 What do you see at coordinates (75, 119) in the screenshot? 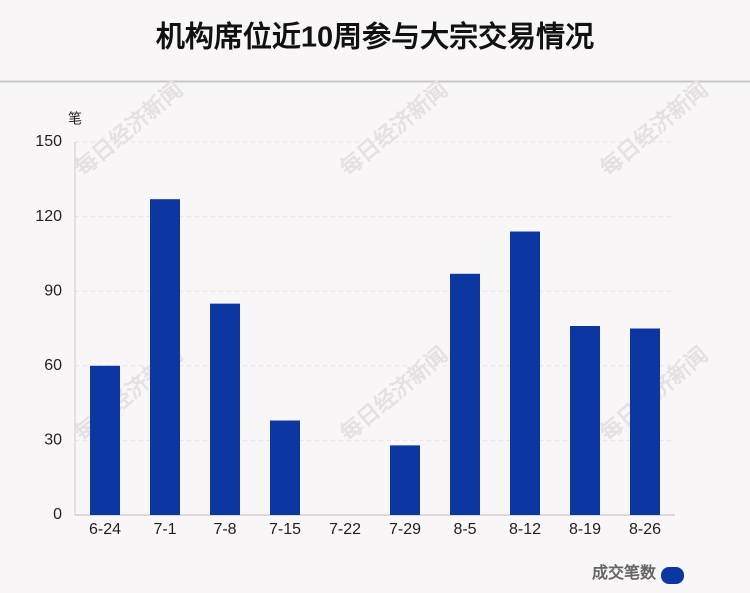
I see `y-axis-label: 笔` at bounding box center [75, 119].